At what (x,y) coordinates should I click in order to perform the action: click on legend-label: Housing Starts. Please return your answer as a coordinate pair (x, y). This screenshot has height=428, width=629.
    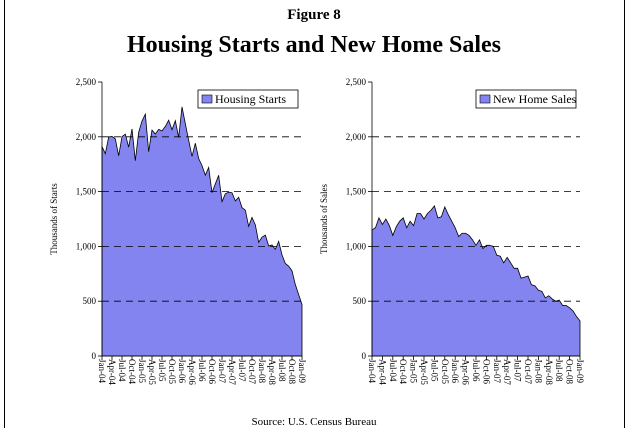
    Looking at the image, I should click on (250, 99).